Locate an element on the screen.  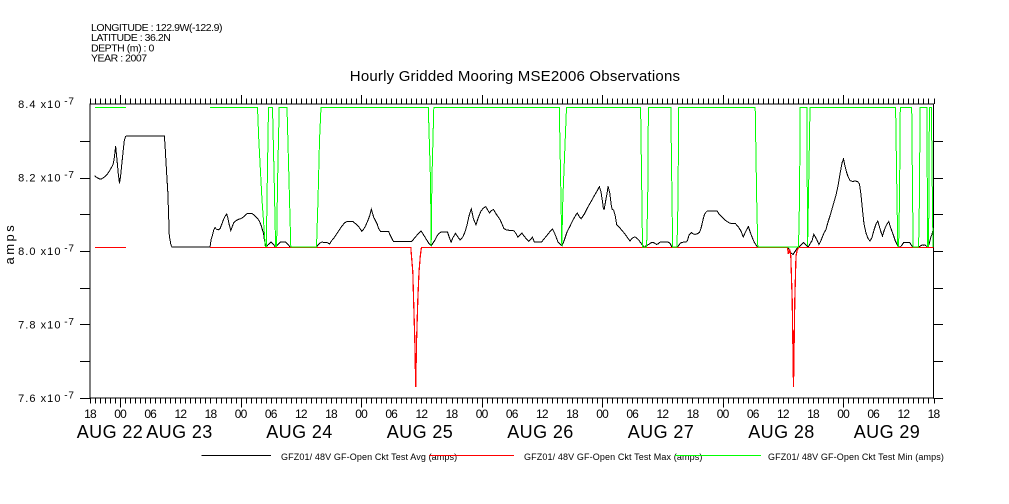
svg-text:GFZ01/ 48V GF-Open Ckt Test Mi: GFZ01/ 48V GF-Open Ckt Test Min (amps) is located at coordinates (856, 457).